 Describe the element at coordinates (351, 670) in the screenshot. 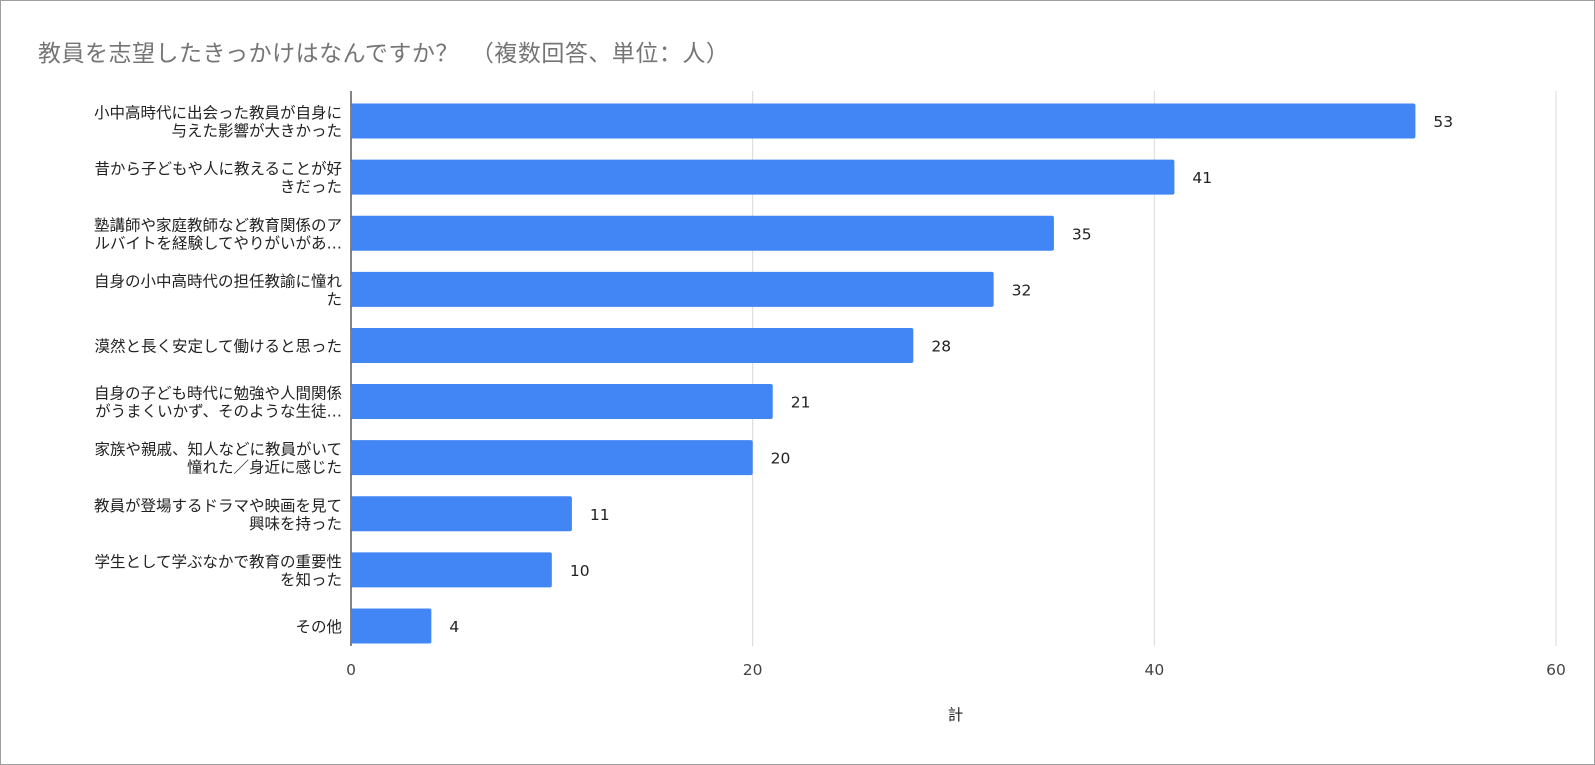

I see `x-tick-label: 0` at that location.